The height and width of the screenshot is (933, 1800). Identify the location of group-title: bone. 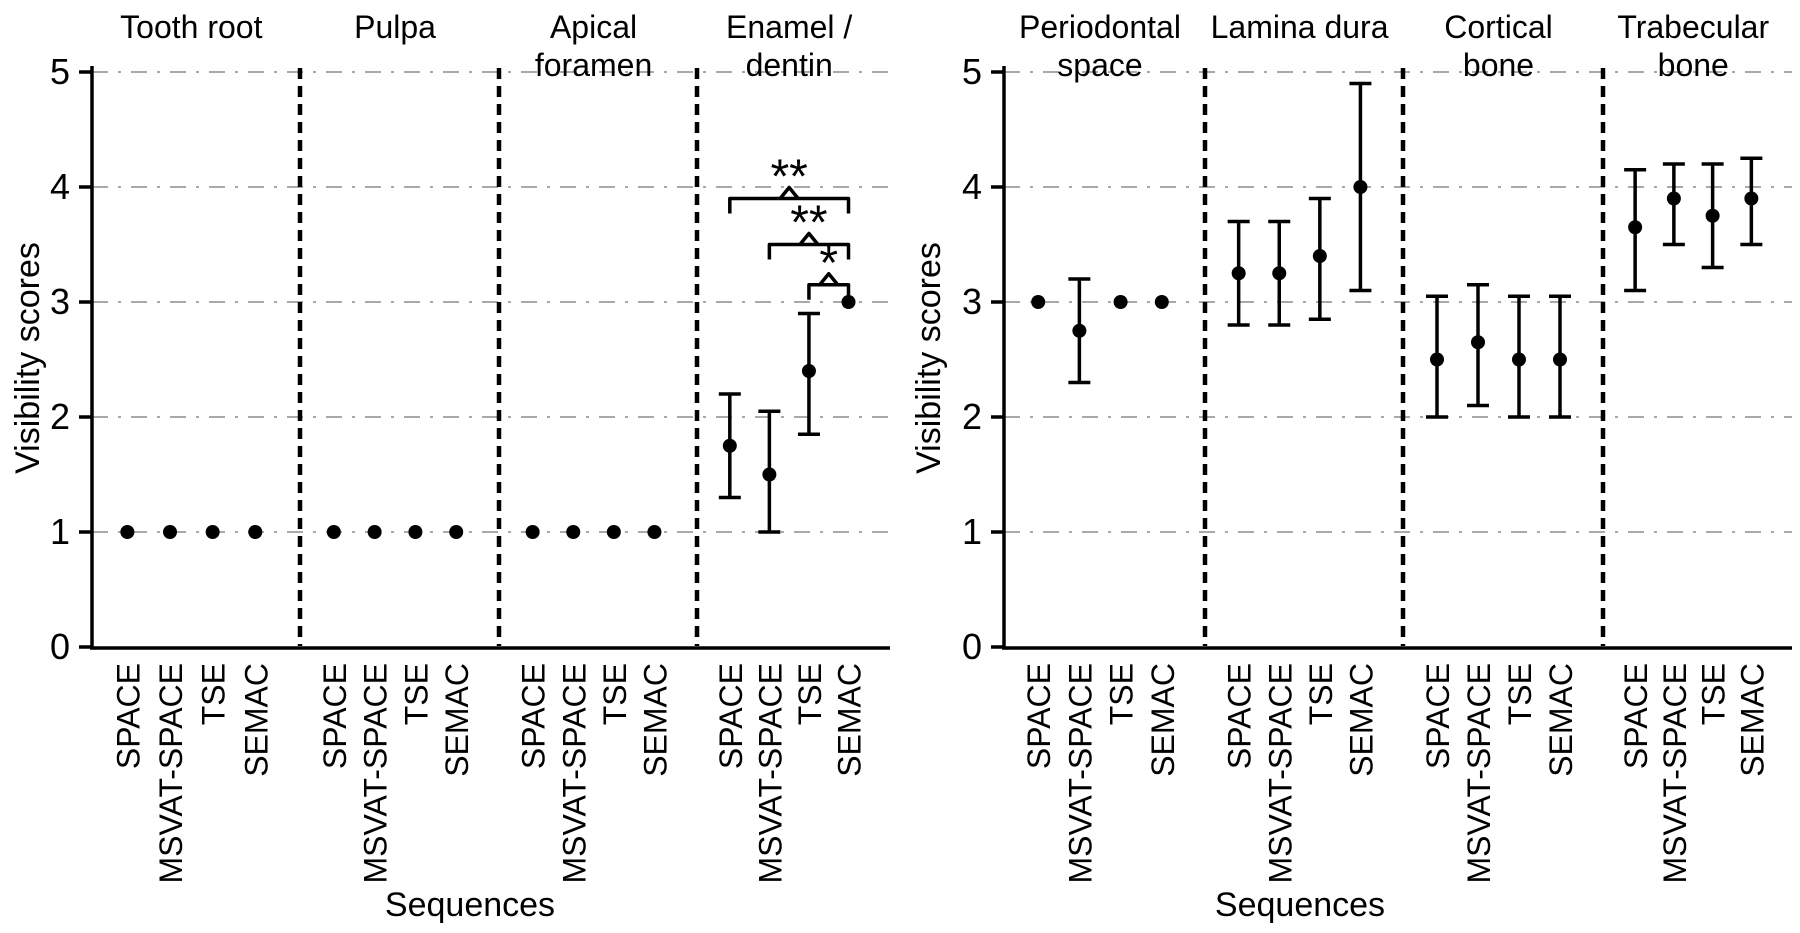
(1693, 65).